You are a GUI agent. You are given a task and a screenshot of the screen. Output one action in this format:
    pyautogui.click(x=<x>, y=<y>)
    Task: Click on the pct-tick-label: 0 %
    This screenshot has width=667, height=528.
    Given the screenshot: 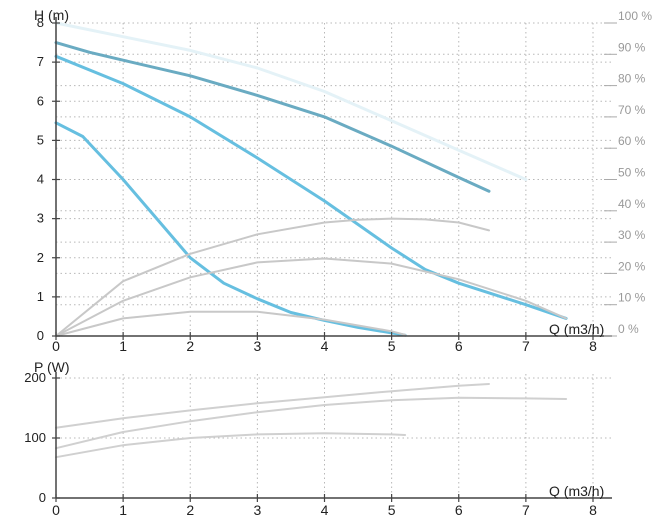 What is the action you would take?
    pyautogui.click(x=628, y=329)
    